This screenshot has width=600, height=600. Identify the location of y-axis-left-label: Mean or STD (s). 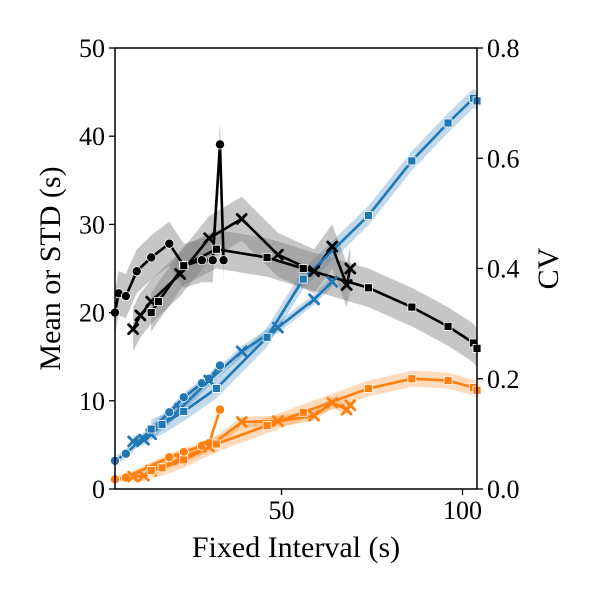
(50, 268).